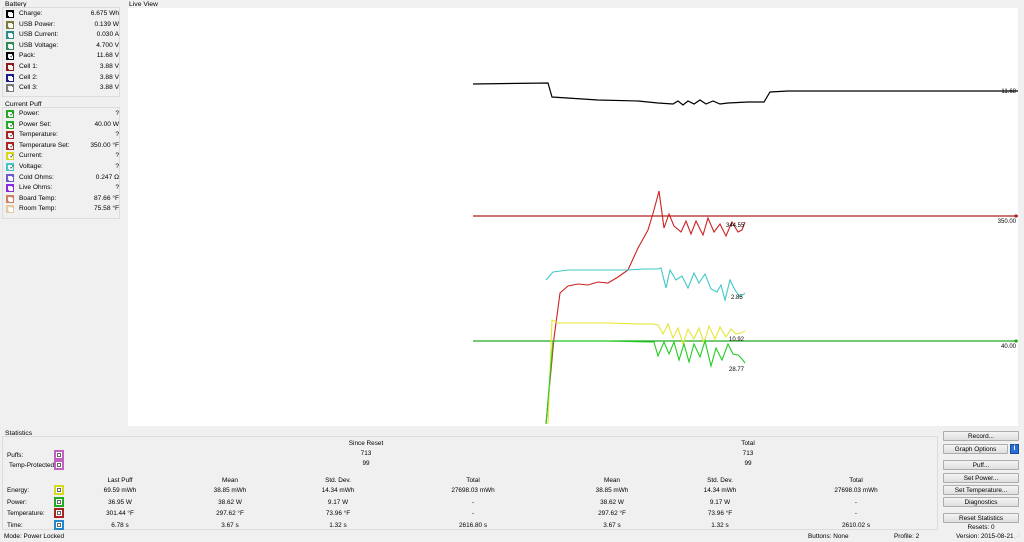 The height and width of the screenshot is (542, 1024). Describe the element at coordinates (62, 178) in the screenshot. I see `puff-row: Cold Ohms: 0.247 Ω` at that location.